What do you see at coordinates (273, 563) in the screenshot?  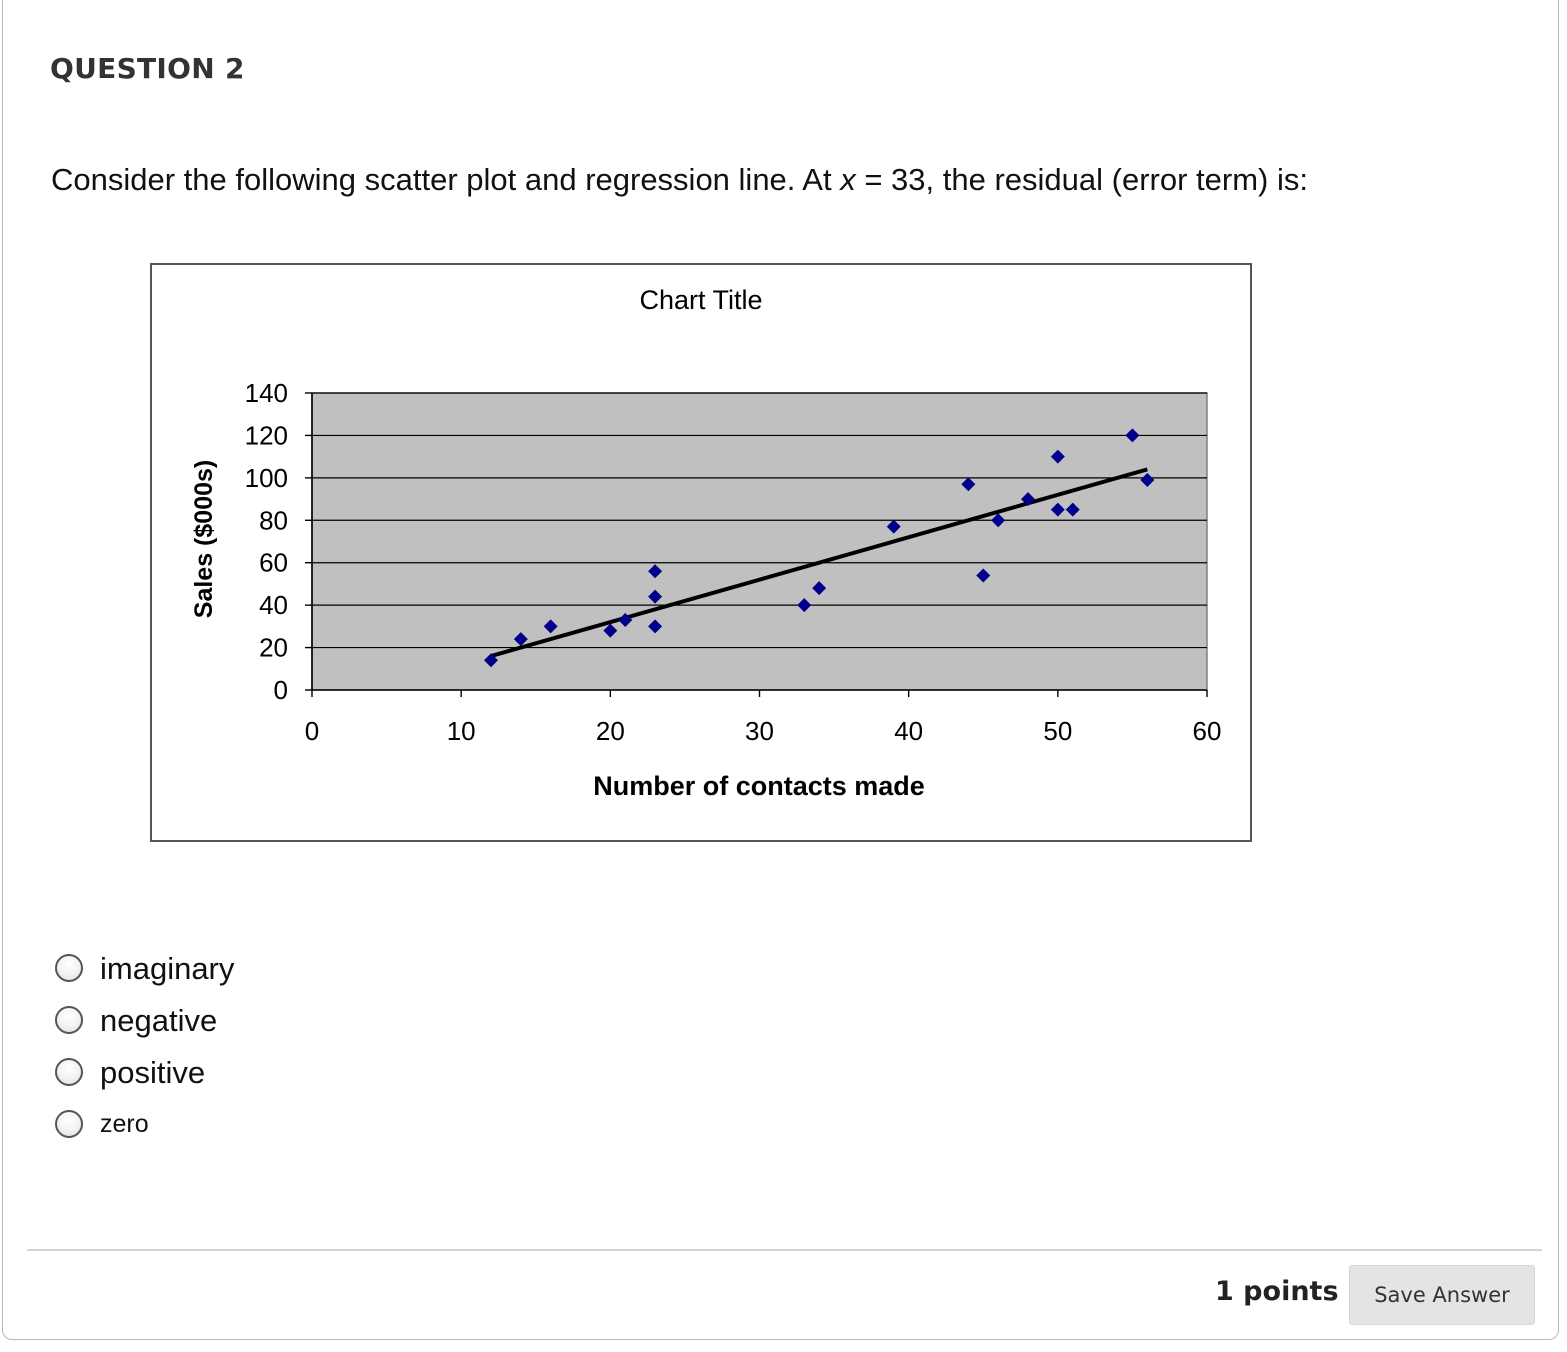 I see `y-tick-label-60: 60` at bounding box center [273, 563].